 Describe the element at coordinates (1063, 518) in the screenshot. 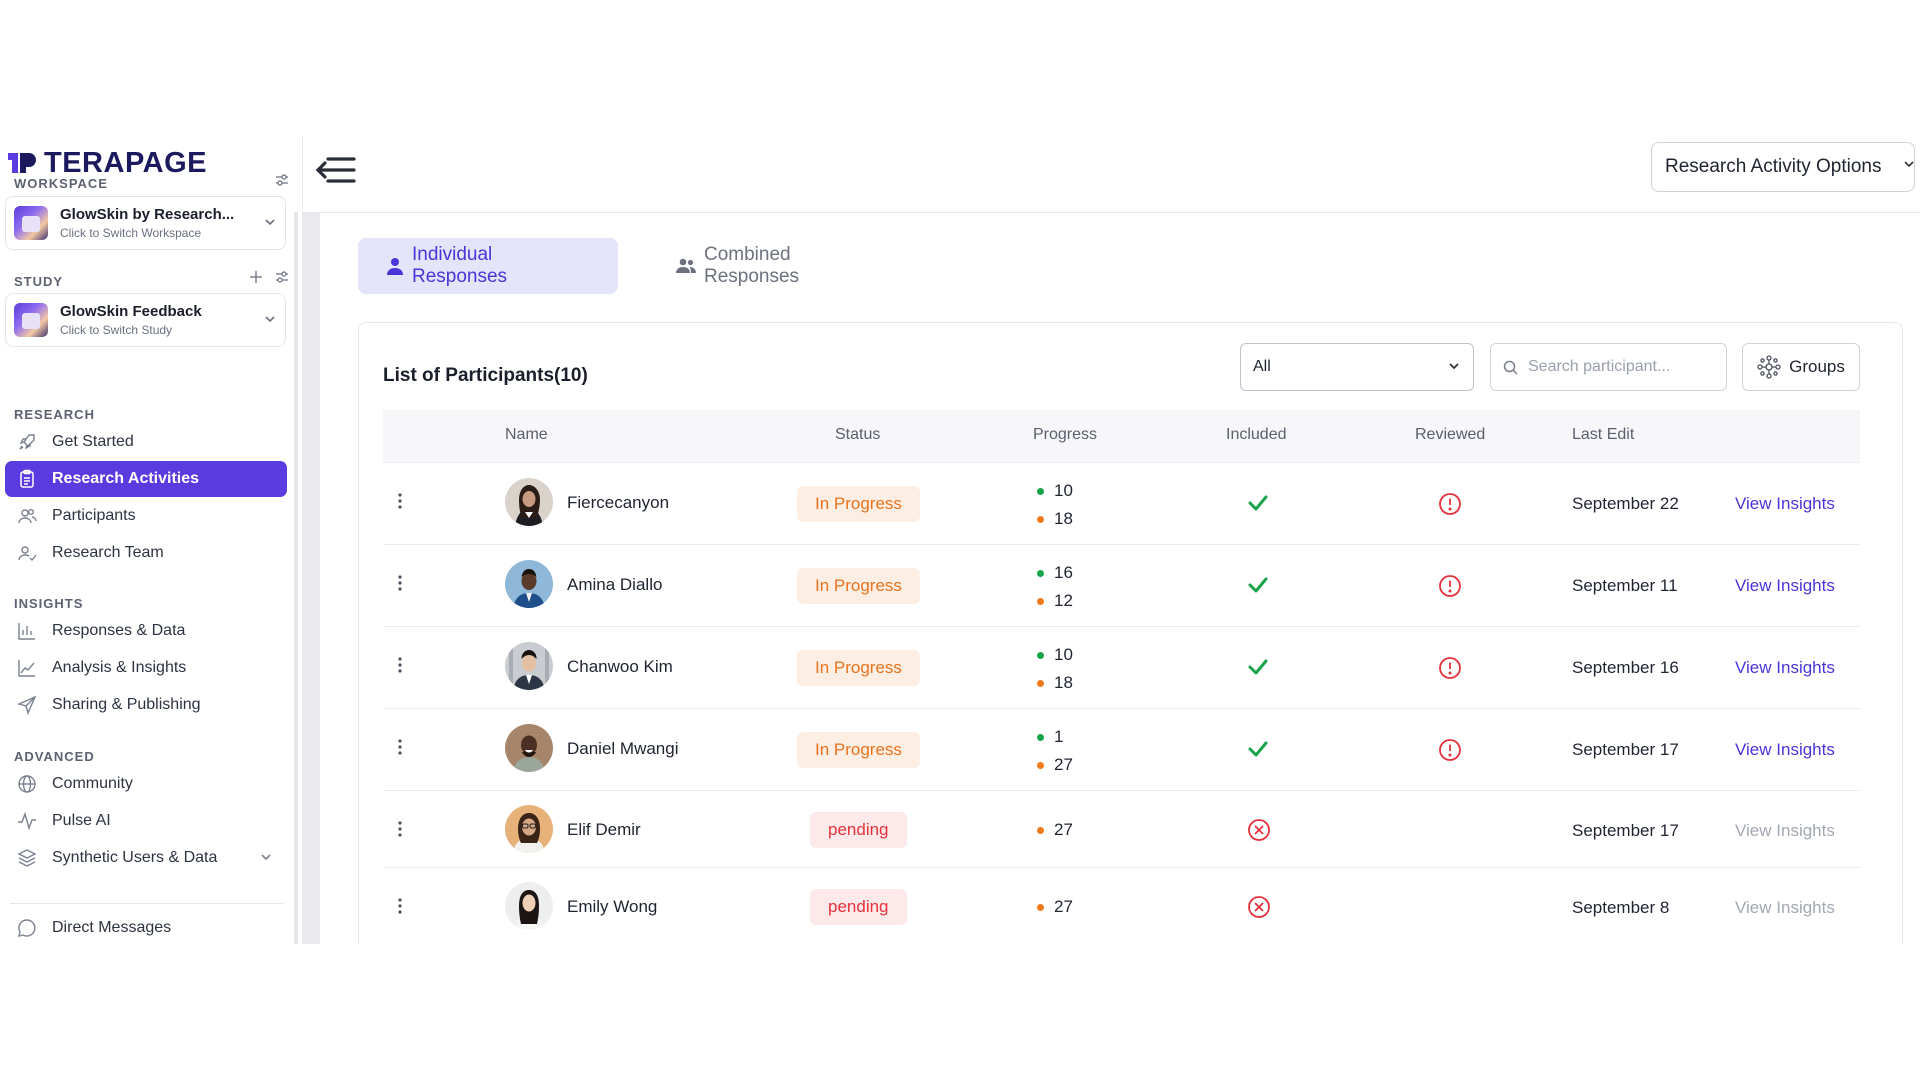

I see `progress-value: 18` at that location.